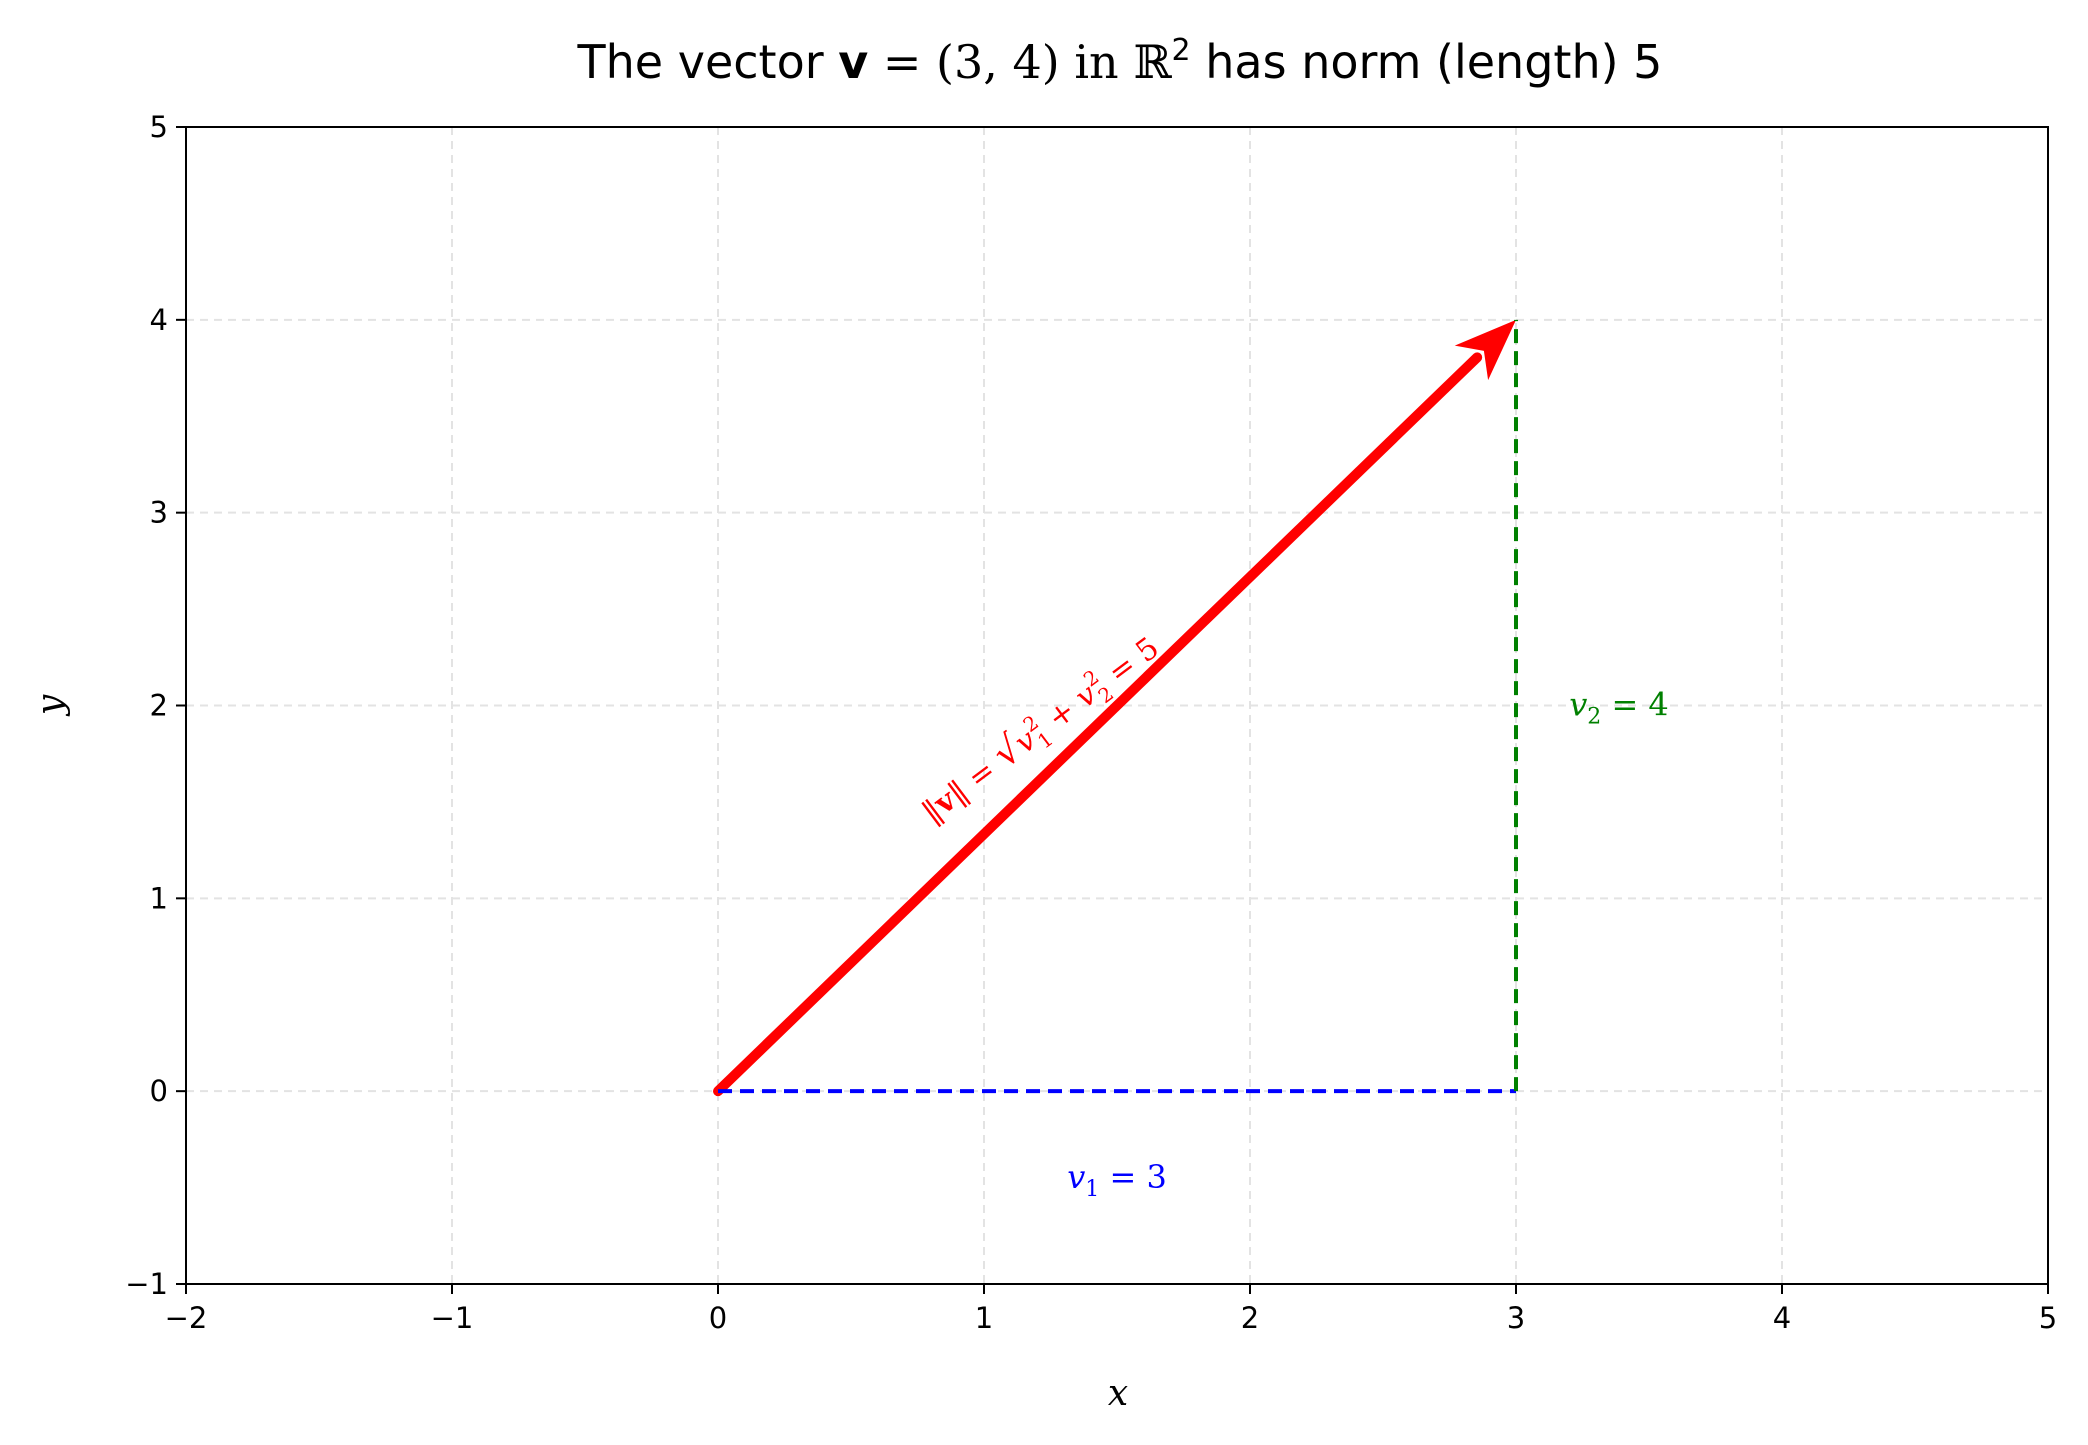  Describe the element at coordinates (1117, 1180) in the screenshot. I see `v1-annotation: v1 = 3` at that location.